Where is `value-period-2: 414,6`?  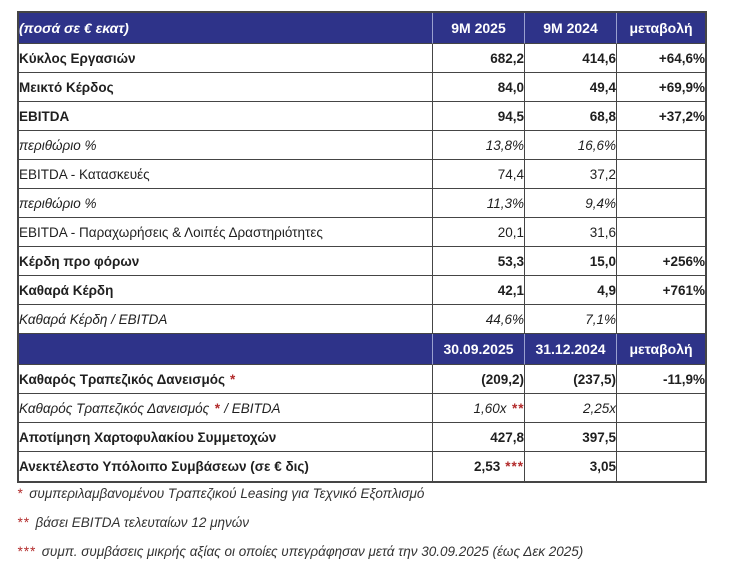 value-period-2: 414,6 is located at coordinates (571, 58).